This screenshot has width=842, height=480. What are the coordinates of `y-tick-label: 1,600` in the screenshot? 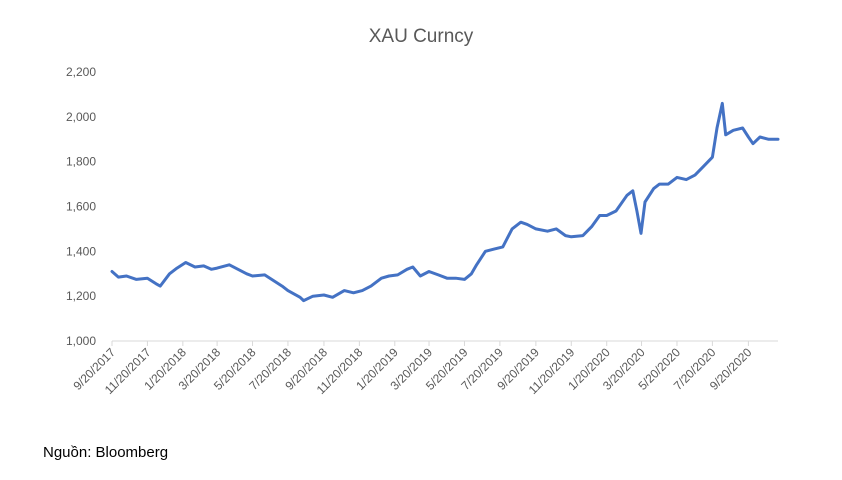 It's located at (81, 207).